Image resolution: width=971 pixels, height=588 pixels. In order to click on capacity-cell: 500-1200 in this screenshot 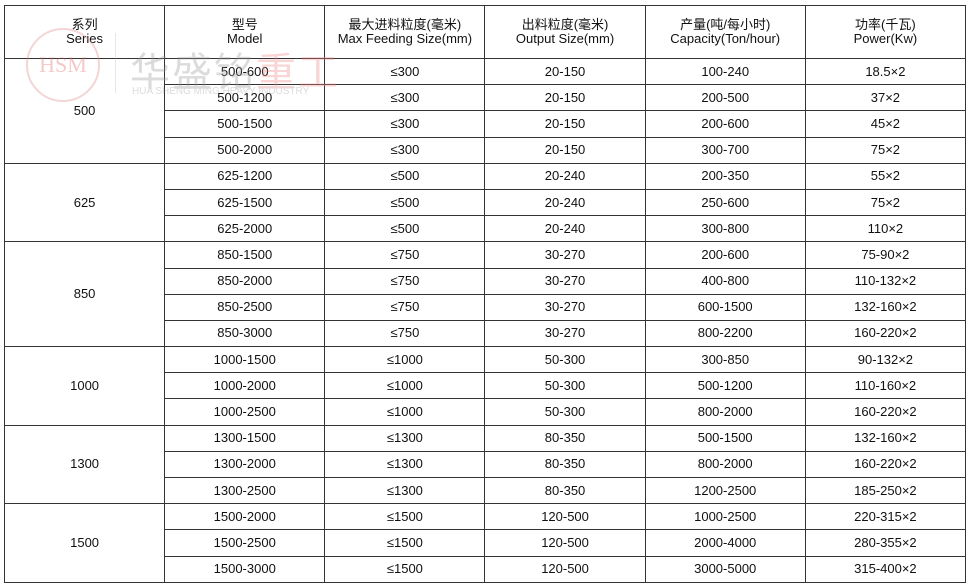, I will do `click(725, 386)`.